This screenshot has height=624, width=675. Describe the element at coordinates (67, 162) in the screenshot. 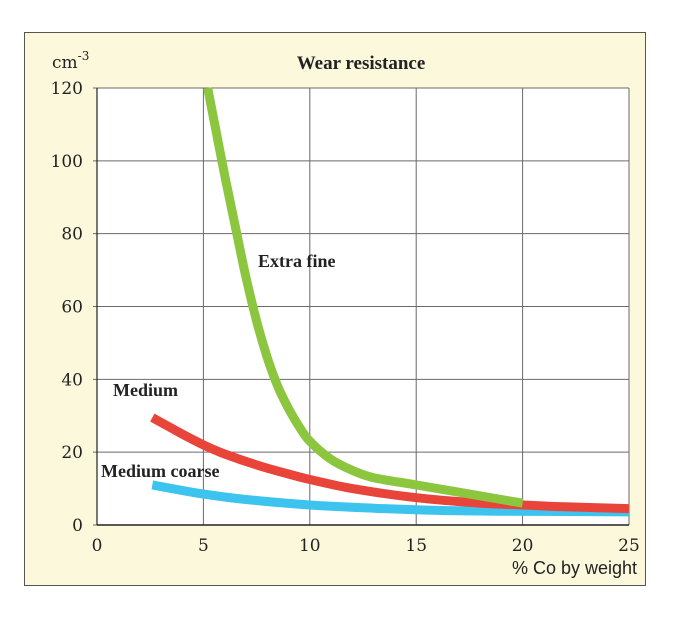

I see `y-tick-label: 100` at that location.